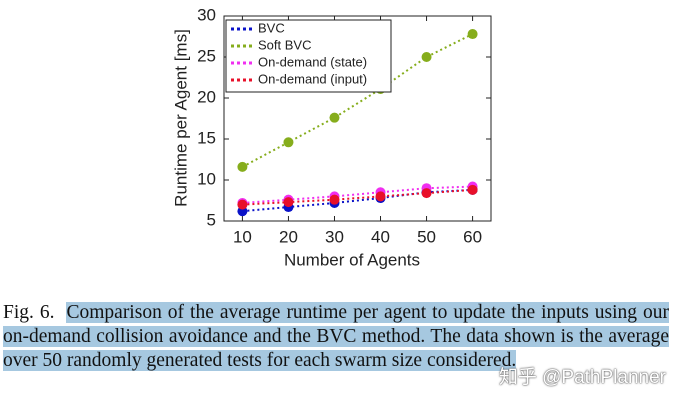 This screenshot has height=401, width=684. What do you see at coordinates (180, 118) in the screenshot?
I see `y-axis-label: Runtime per Agent [ms]` at bounding box center [180, 118].